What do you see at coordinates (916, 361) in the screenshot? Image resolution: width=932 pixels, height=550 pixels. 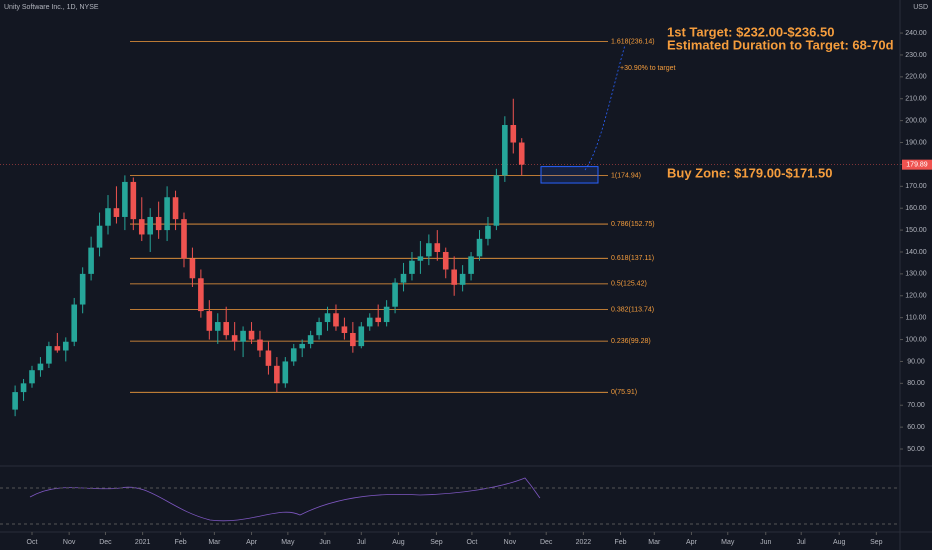 I see `y-tick-label: 90.00` at bounding box center [916, 361].